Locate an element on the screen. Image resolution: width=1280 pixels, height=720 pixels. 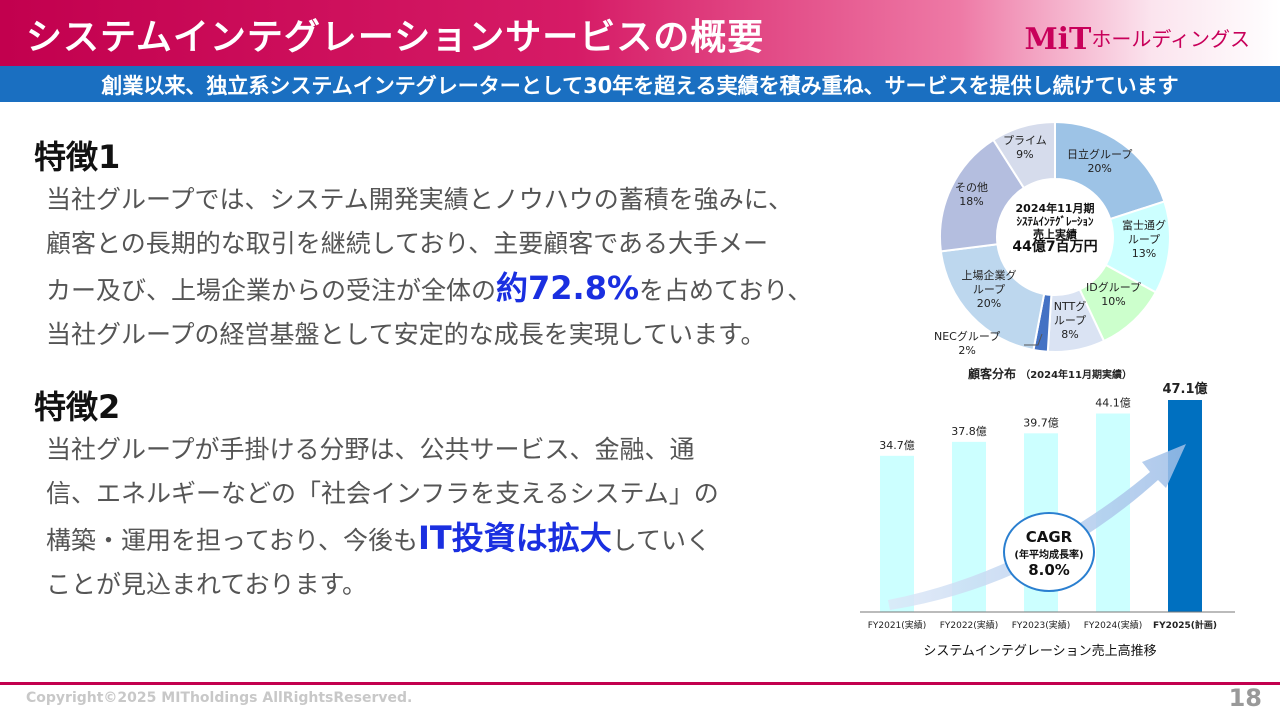
slice-label-other: その他 18% is located at coordinates (971, 195).